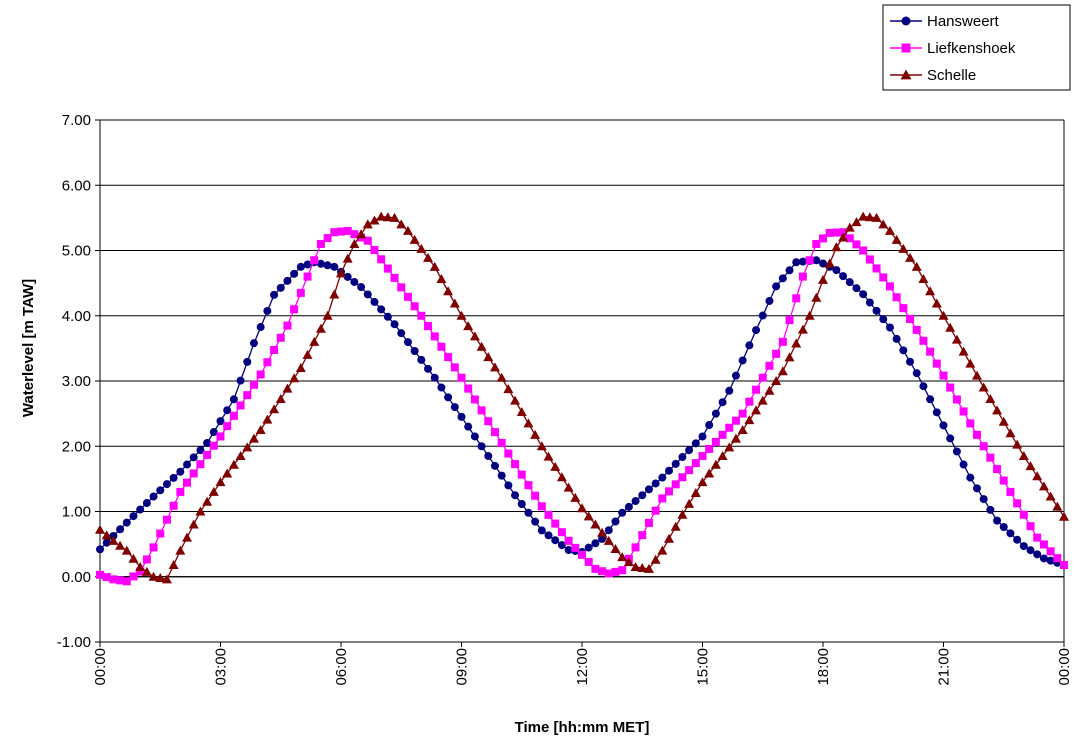 Image resolution: width=1075 pixels, height=739 pixels. Describe the element at coordinates (944, 667) in the screenshot. I see `x-tick-label: 21:00` at that location.